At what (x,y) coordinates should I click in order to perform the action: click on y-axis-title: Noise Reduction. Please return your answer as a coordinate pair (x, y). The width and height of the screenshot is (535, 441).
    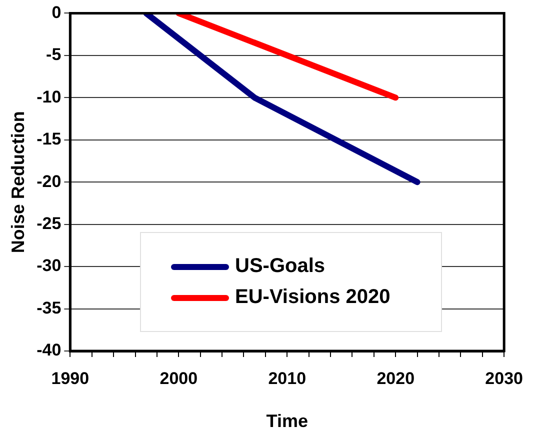
    Looking at the image, I should click on (18, 182).